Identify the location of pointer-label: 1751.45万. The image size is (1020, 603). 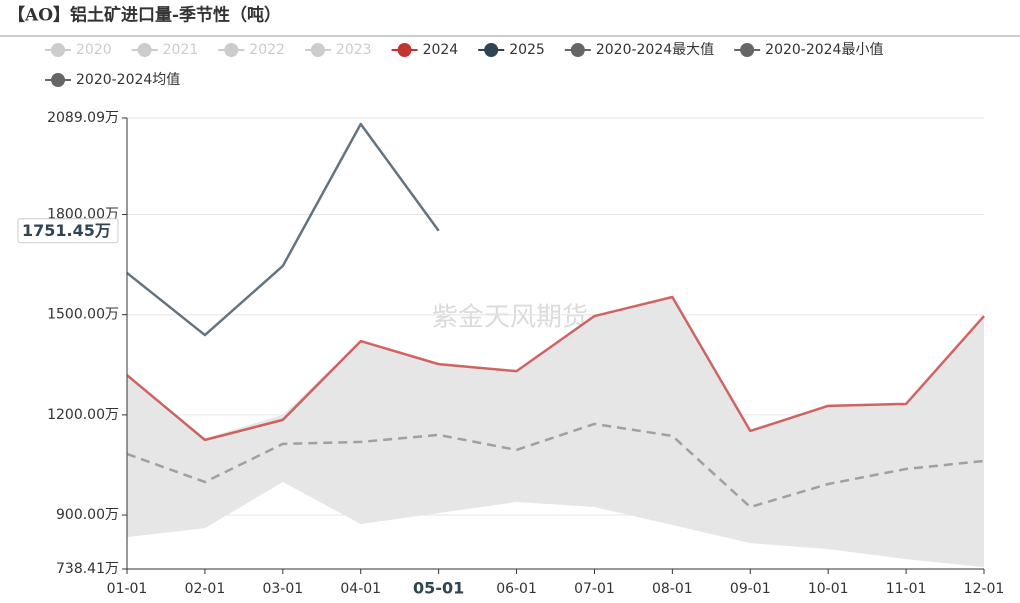
(66, 230).